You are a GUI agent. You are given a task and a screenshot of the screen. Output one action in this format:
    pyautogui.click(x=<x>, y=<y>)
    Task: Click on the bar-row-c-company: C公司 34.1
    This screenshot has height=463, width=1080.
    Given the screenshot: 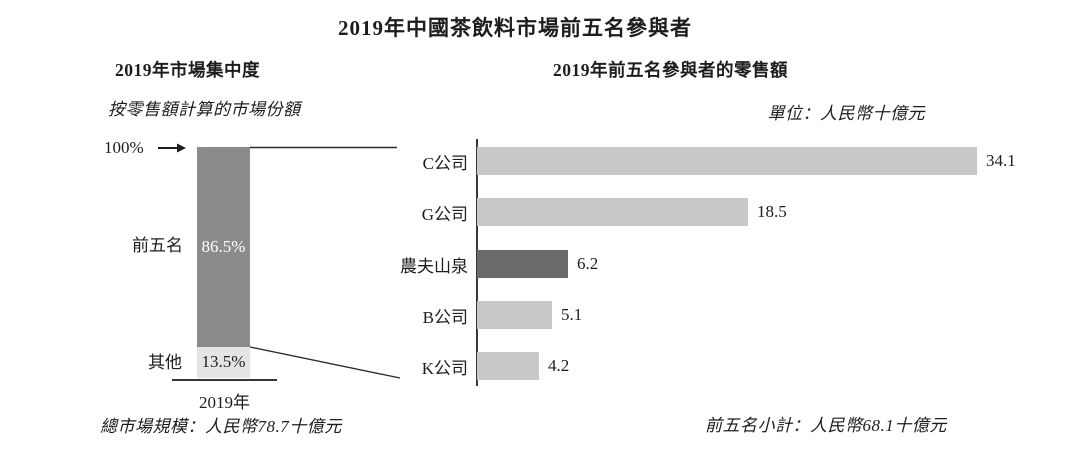 What is the action you would take?
    pyautogui.click(x=699, y=161)
    